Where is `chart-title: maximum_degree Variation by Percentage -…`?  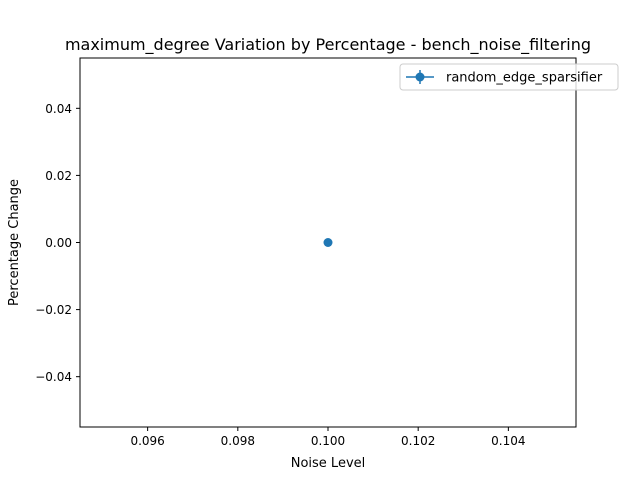
chart-title: maximum_degree Variation by Percentage -… is located at coordinates (328, 45).